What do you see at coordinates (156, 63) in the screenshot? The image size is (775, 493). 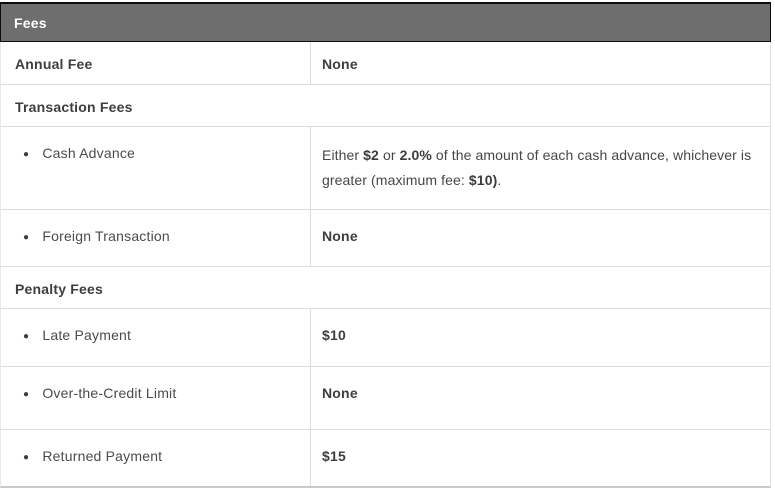 I see `fee-label: Annual Fee` at bounding box center [156, 63].